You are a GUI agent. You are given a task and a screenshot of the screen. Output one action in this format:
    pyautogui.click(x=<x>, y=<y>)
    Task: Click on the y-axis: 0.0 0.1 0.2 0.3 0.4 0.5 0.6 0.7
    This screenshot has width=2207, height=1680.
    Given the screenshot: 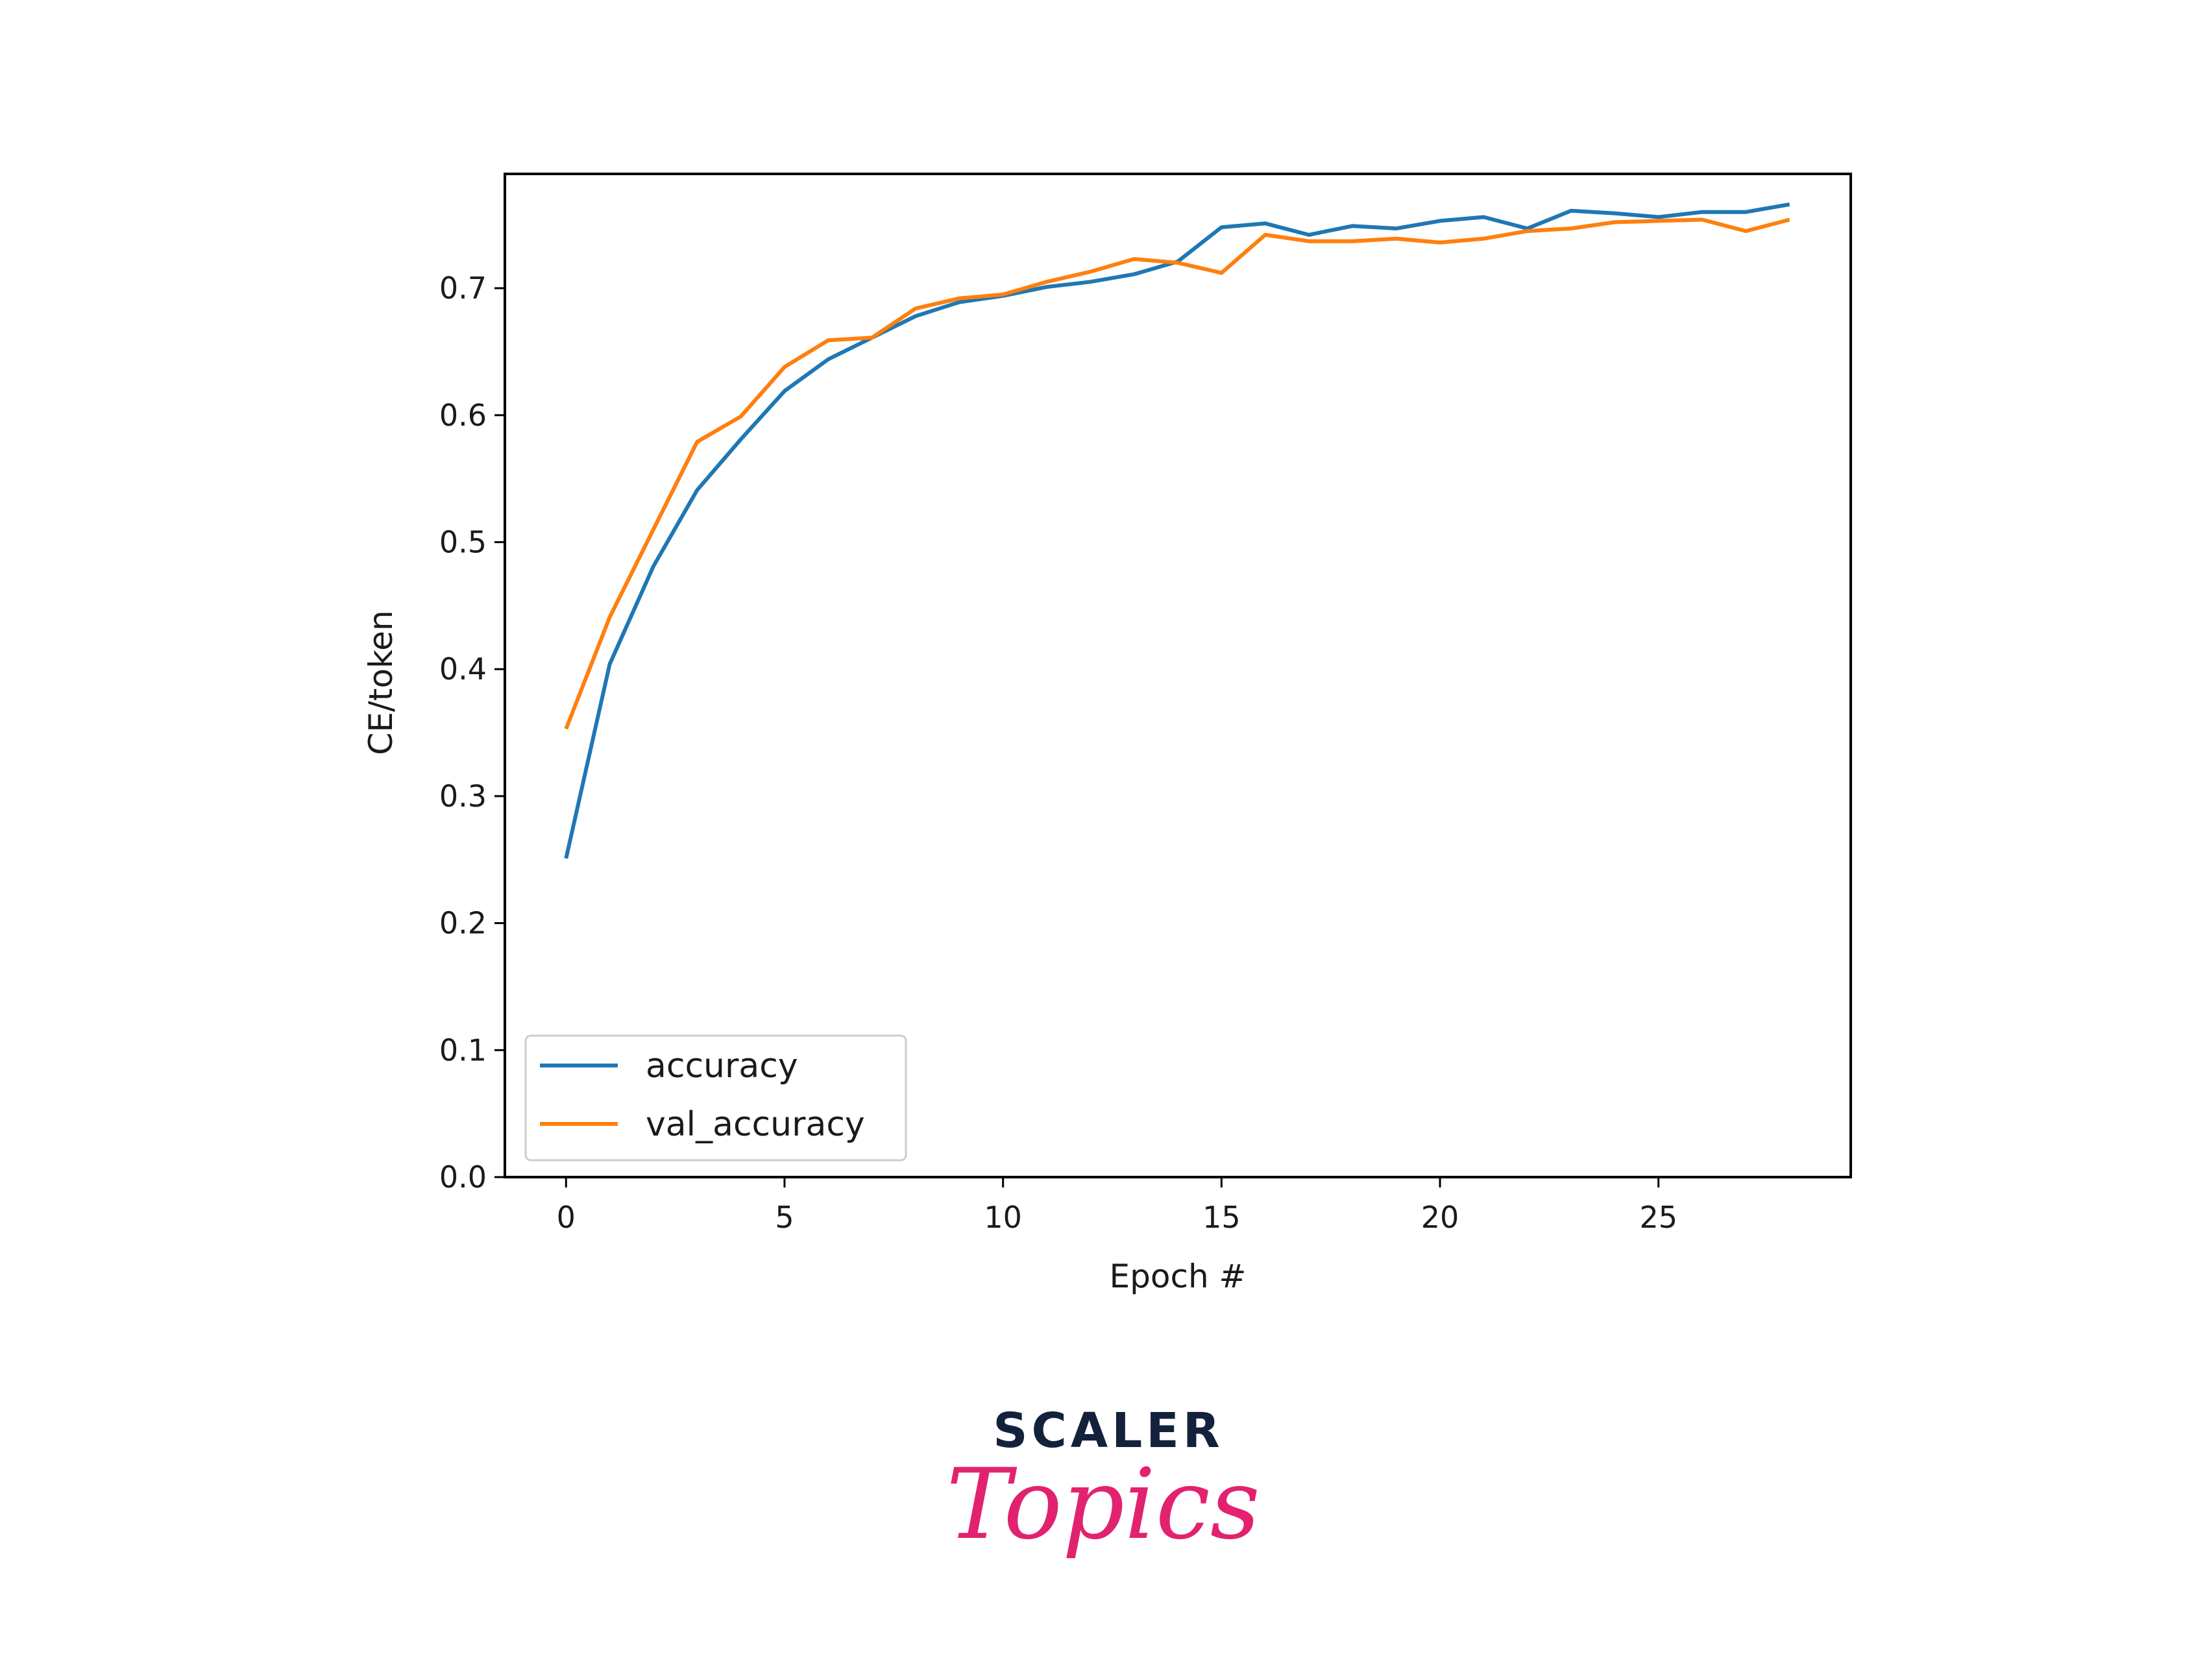 What is the action you would take?
    pyautogui.click(x=472, y=733)
    